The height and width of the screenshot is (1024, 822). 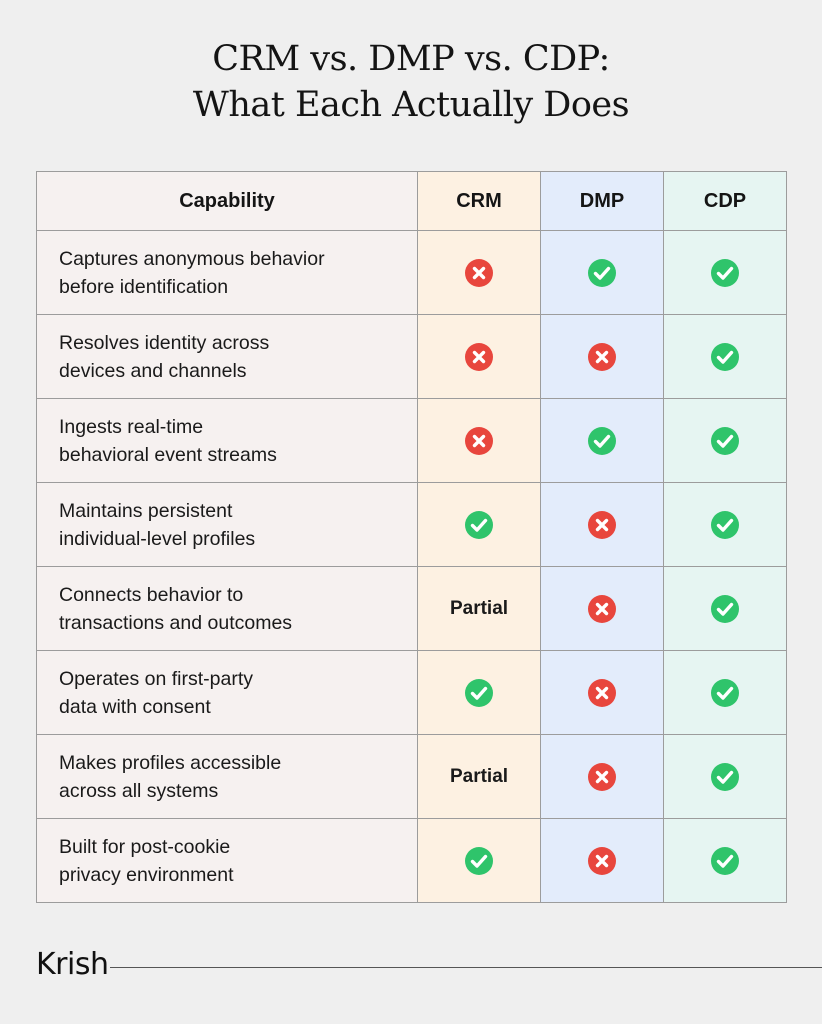 What do you see at coordinates (227, 201) in the screenshot?
I see `header-capability: Capability` at bounding box center [227, 201].